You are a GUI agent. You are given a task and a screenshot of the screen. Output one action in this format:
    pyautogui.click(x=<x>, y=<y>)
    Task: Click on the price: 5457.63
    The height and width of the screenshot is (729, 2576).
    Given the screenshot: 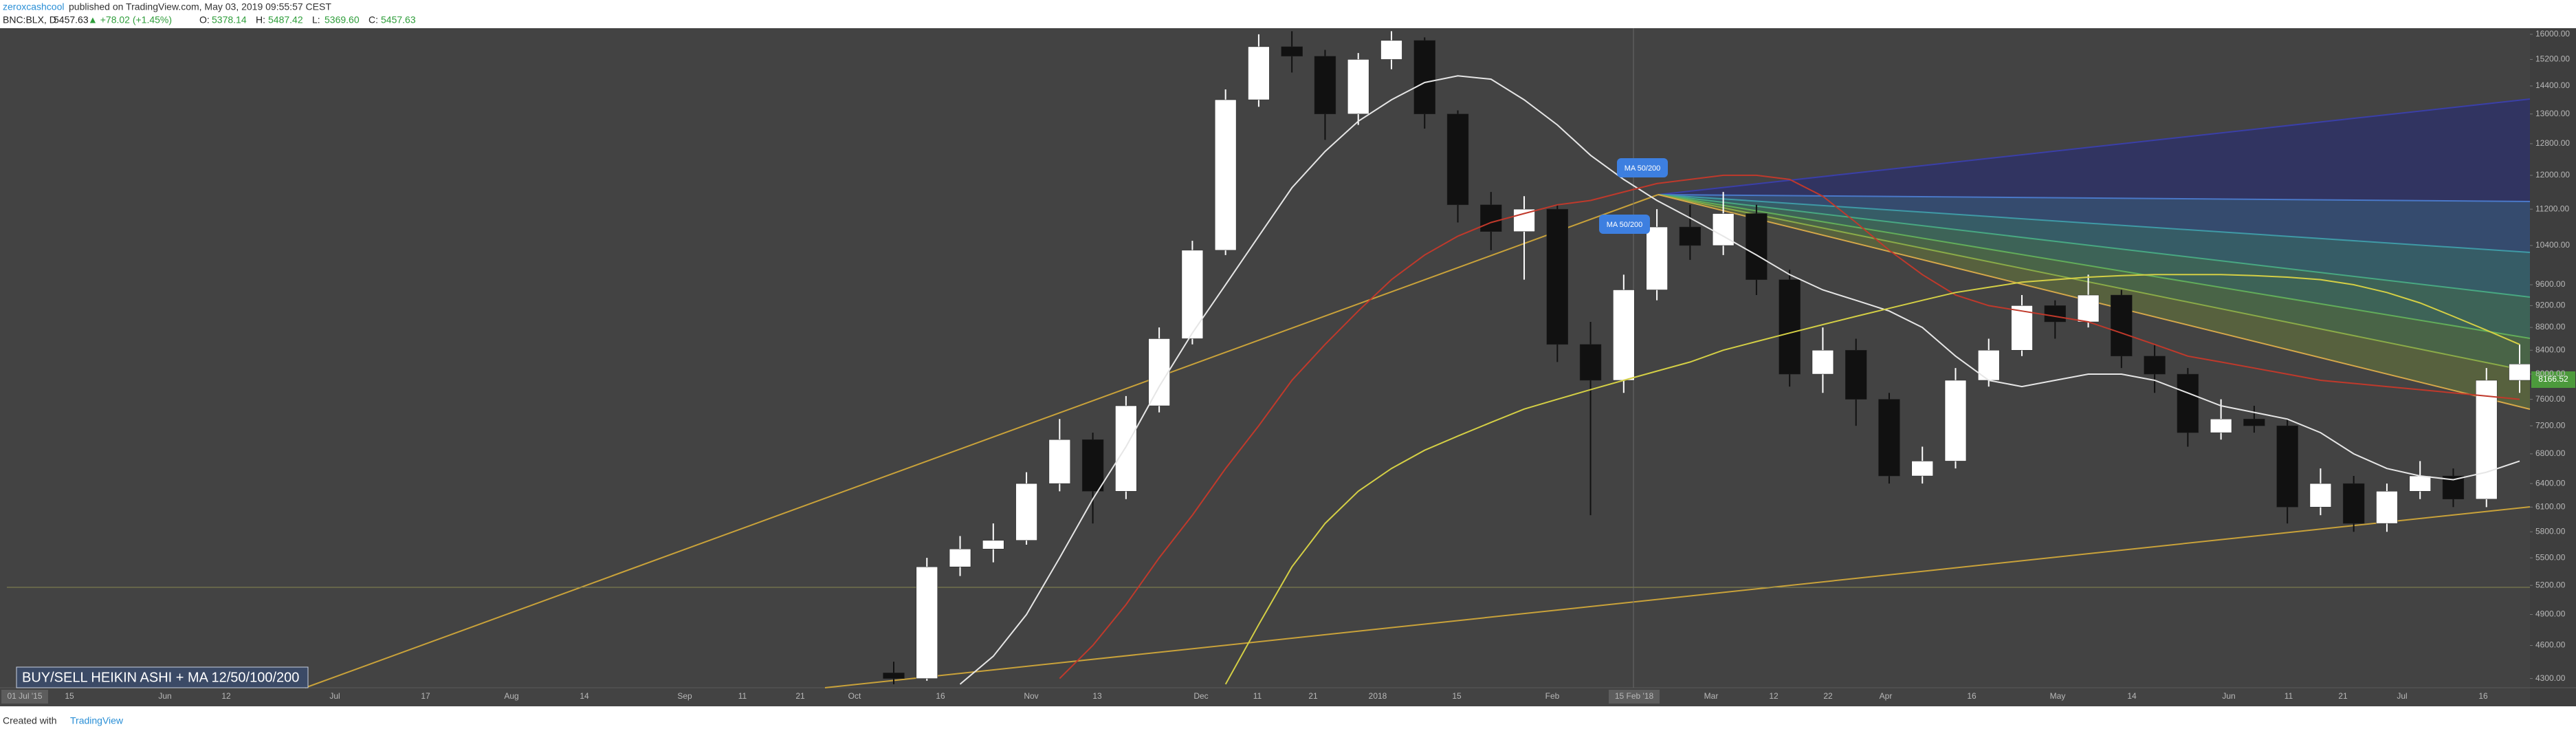 What is the action you would take?
    pyautogui.click(x=71, y=19)
    